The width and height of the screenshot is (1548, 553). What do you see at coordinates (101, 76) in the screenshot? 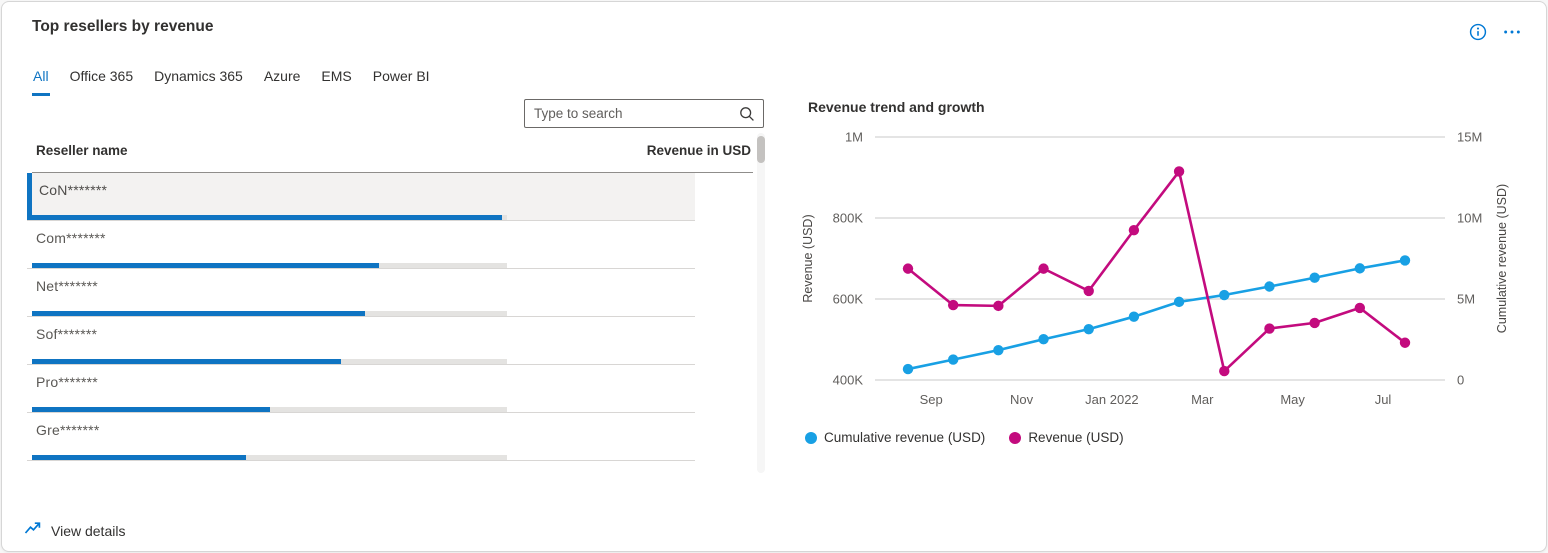
I see `tab-office-365: Office 365` at bounding box center [101, 76].